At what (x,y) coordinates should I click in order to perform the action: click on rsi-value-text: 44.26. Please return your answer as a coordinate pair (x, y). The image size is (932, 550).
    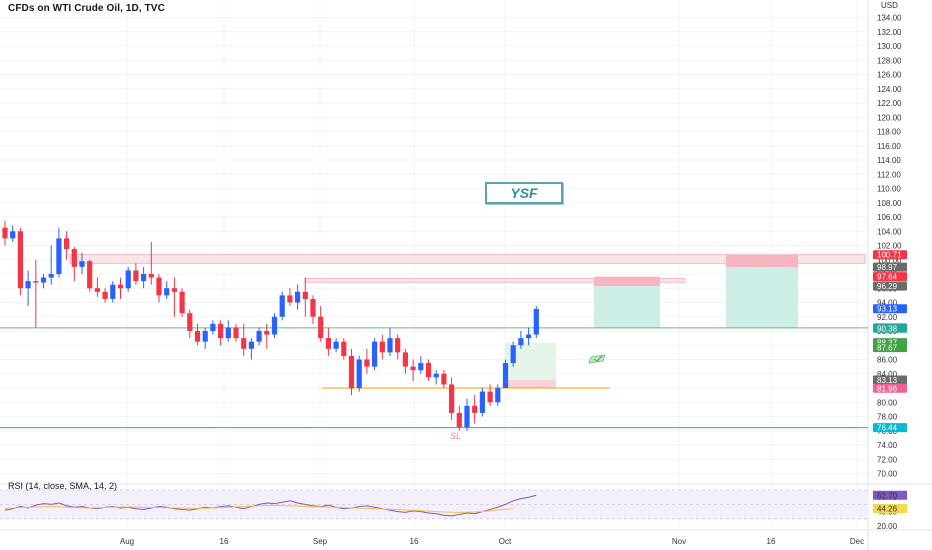
    Looking at the image, I should click on (887, 509).